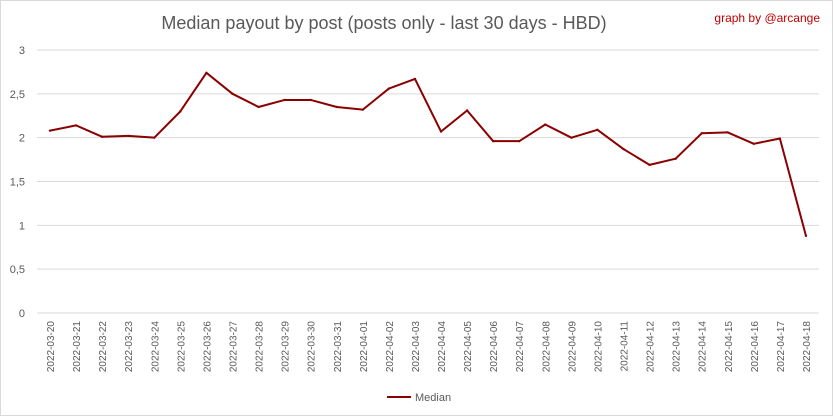 The image size is (833, 416). I want to click on x-tick-label: 2022-03-26, so click(207, 347).